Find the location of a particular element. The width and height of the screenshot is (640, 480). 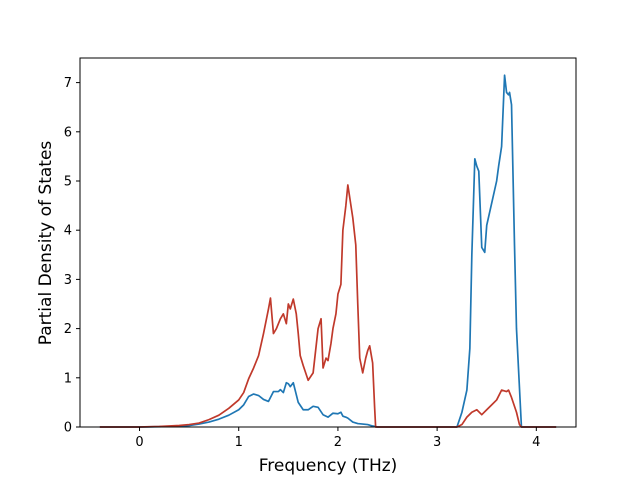

y-tick-label: 3 is located at coordinates (68, 280).